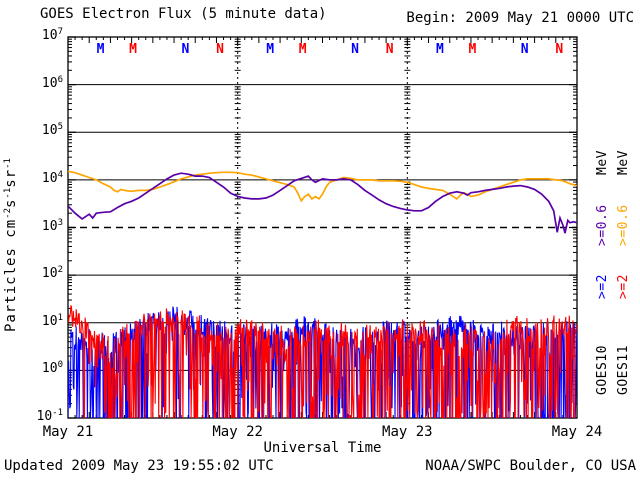 The width and height of the screenshot is (640, 480). I want to click on page-title: GOES Electron Flux (5 minute data), so click(183, 14).